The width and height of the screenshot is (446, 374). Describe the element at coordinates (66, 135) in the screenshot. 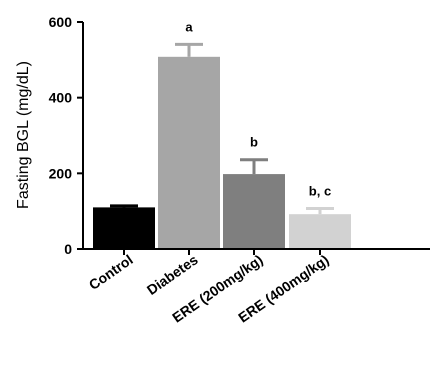

I see `y-ticks-group: 0 200 400 600` at that location.